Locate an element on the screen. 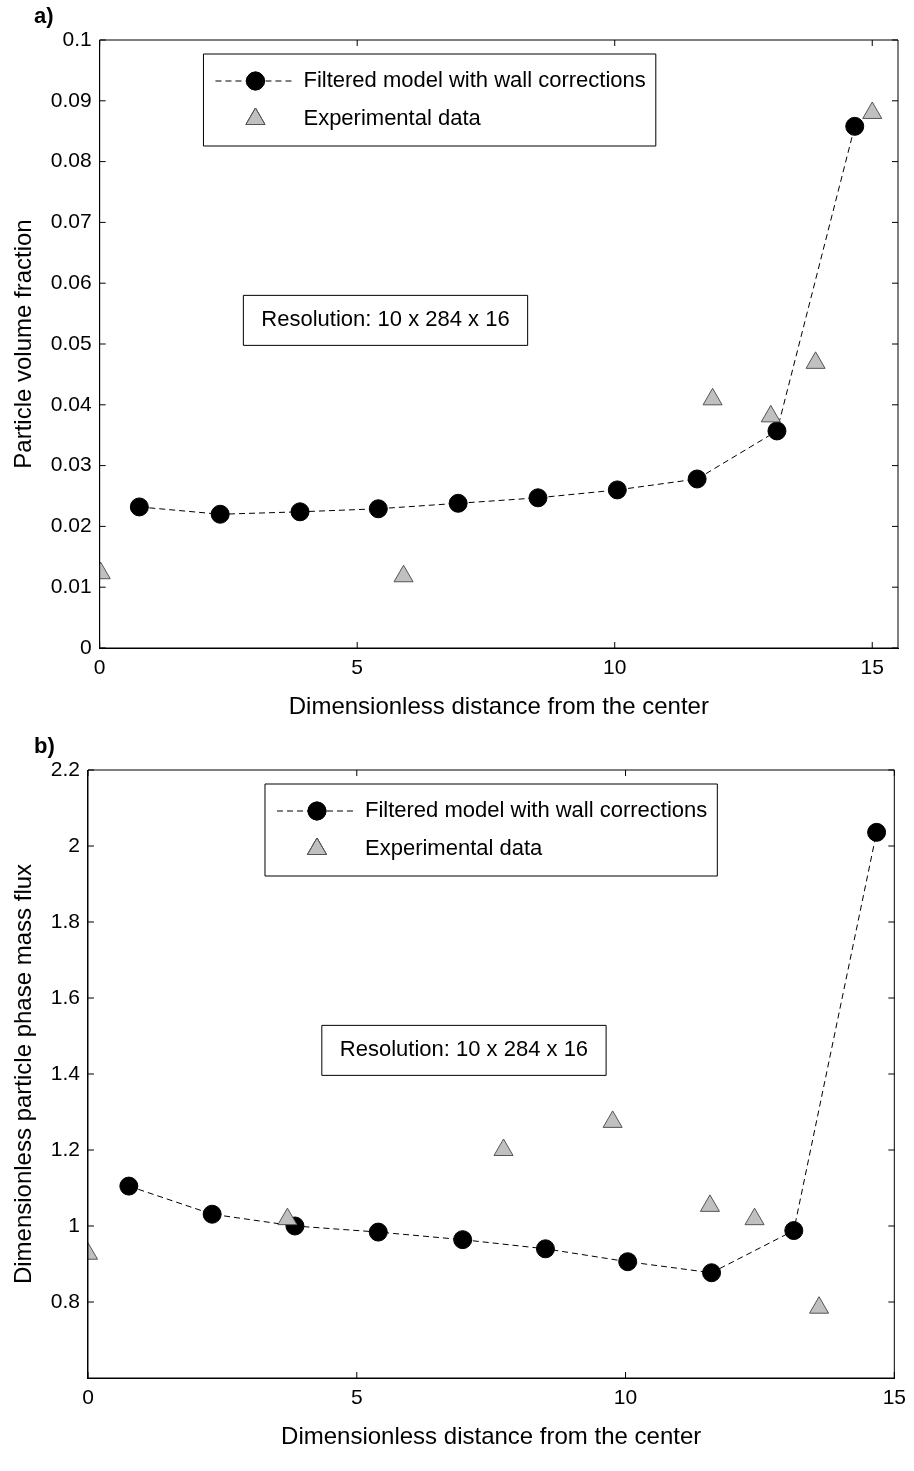  y-tick-label: 0.07 is located at coordinates (71, 221).